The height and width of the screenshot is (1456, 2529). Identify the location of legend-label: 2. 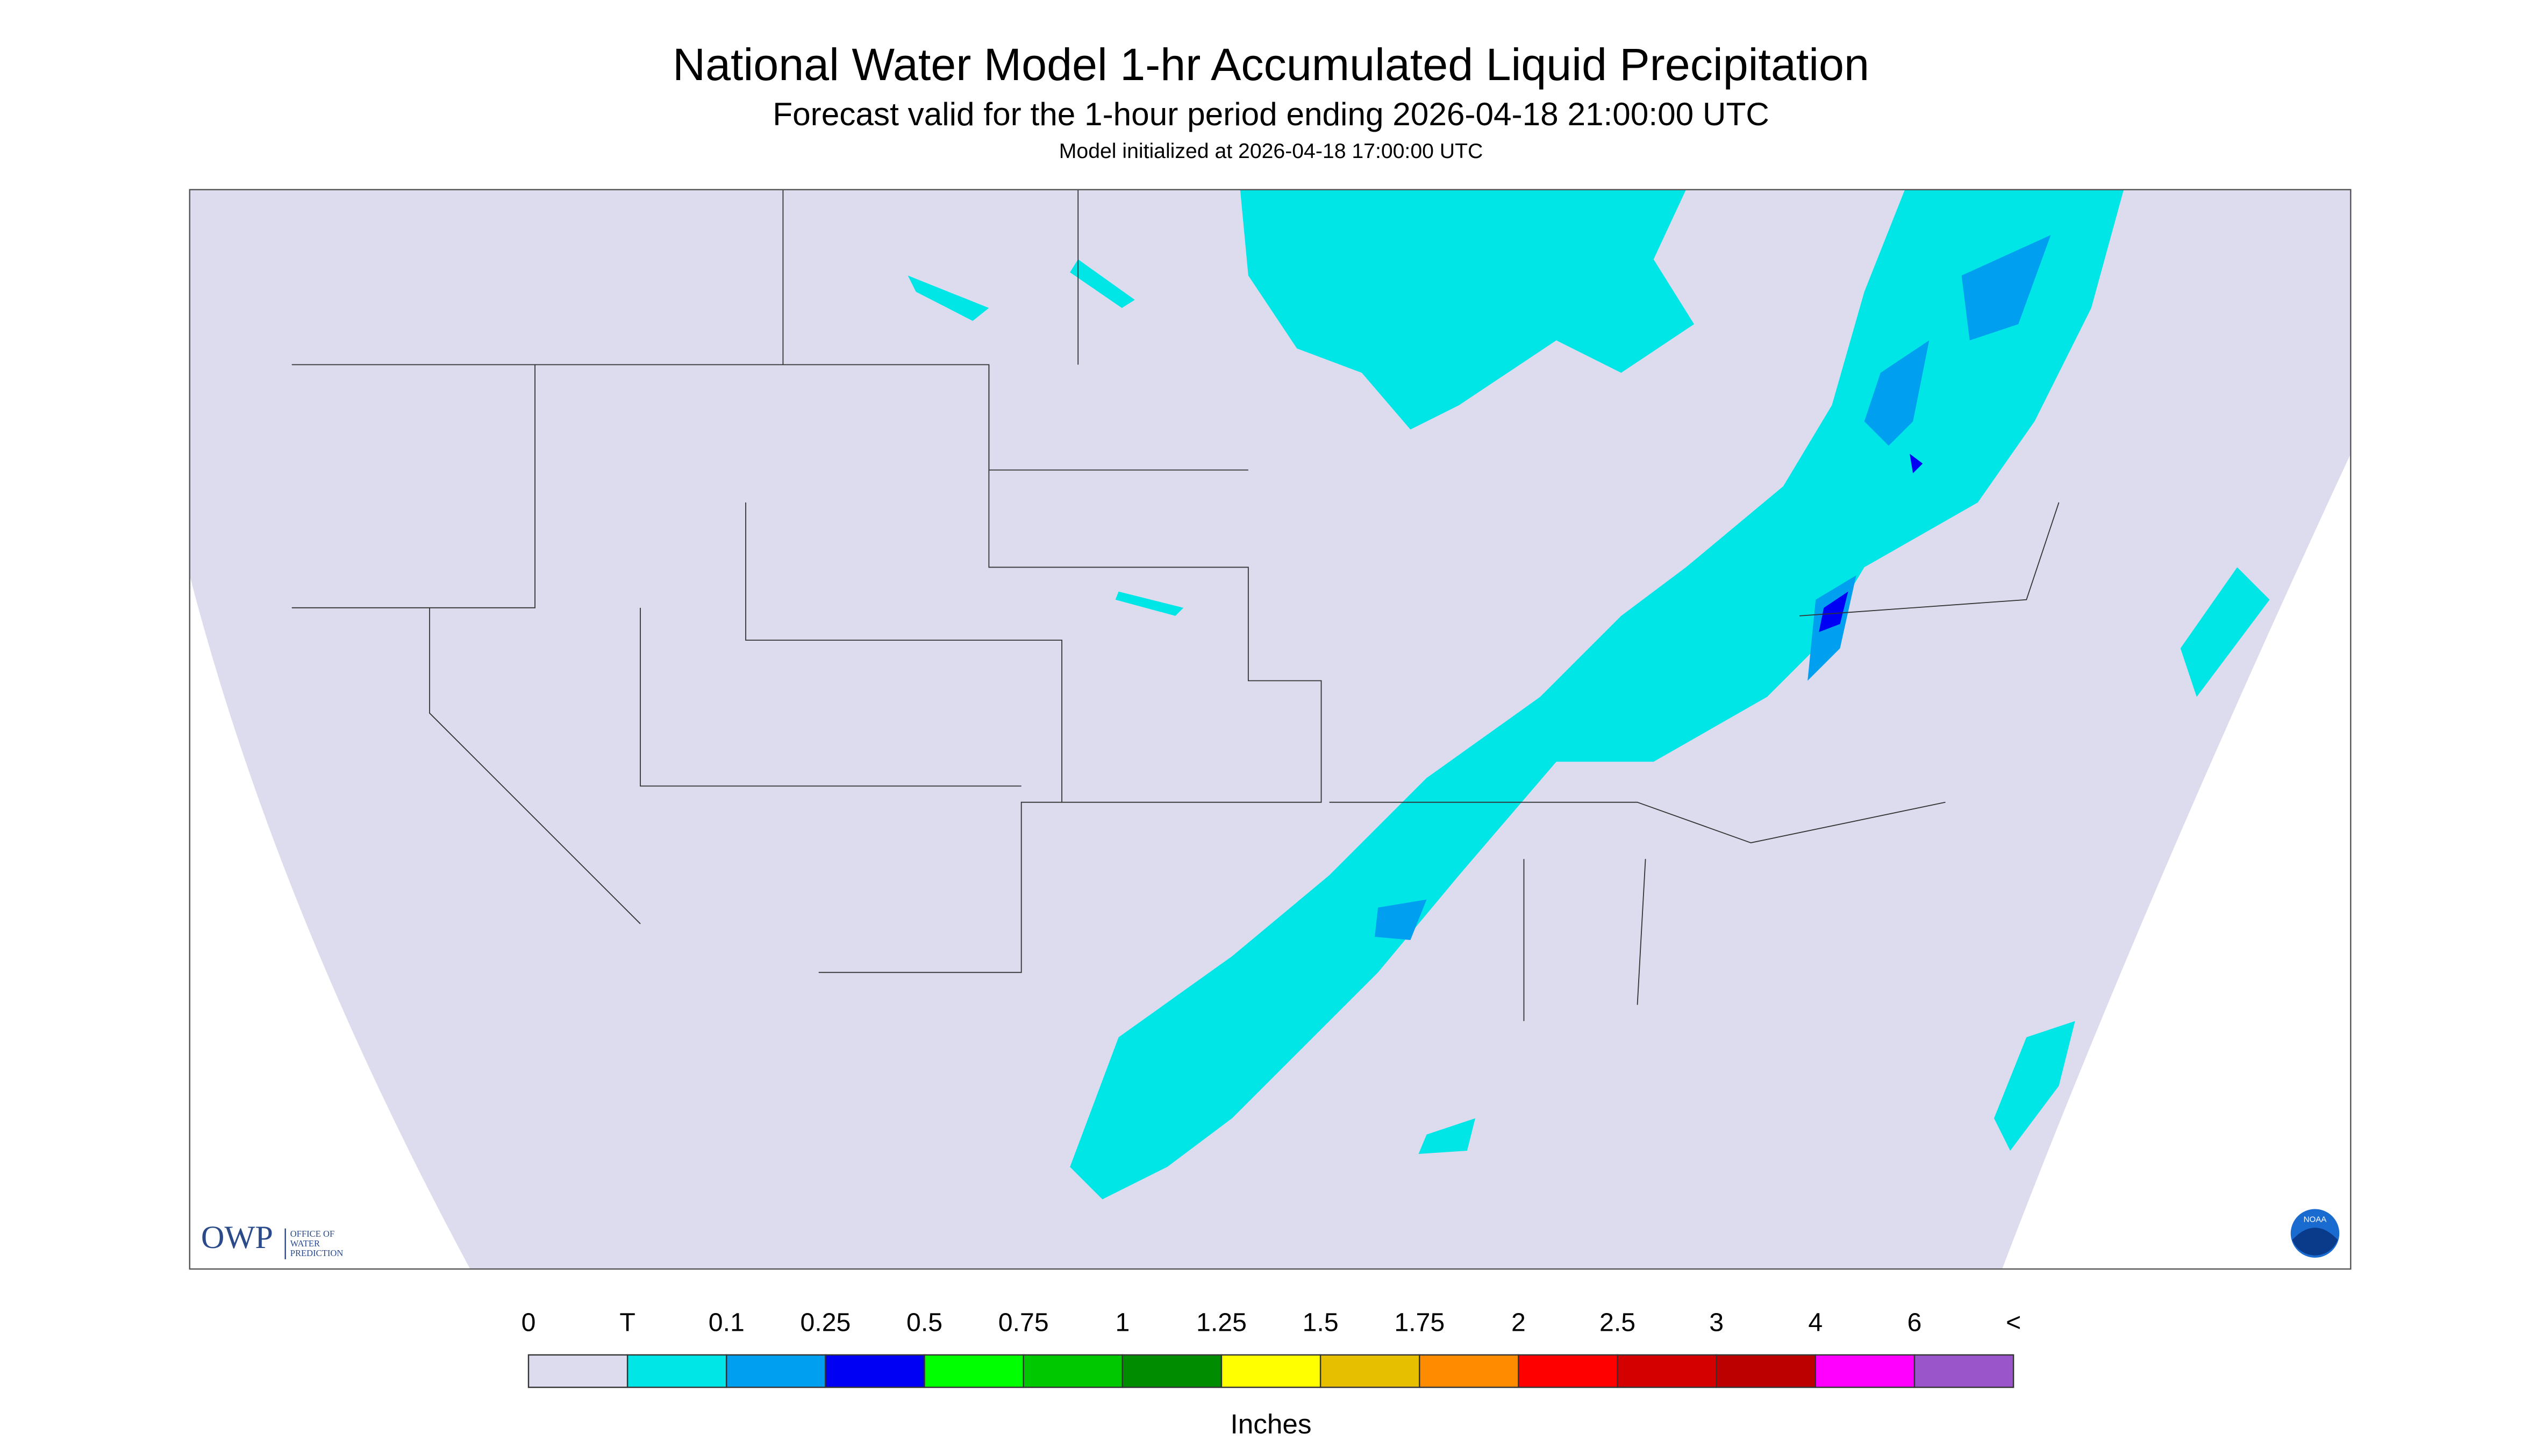
(1518, 1323).